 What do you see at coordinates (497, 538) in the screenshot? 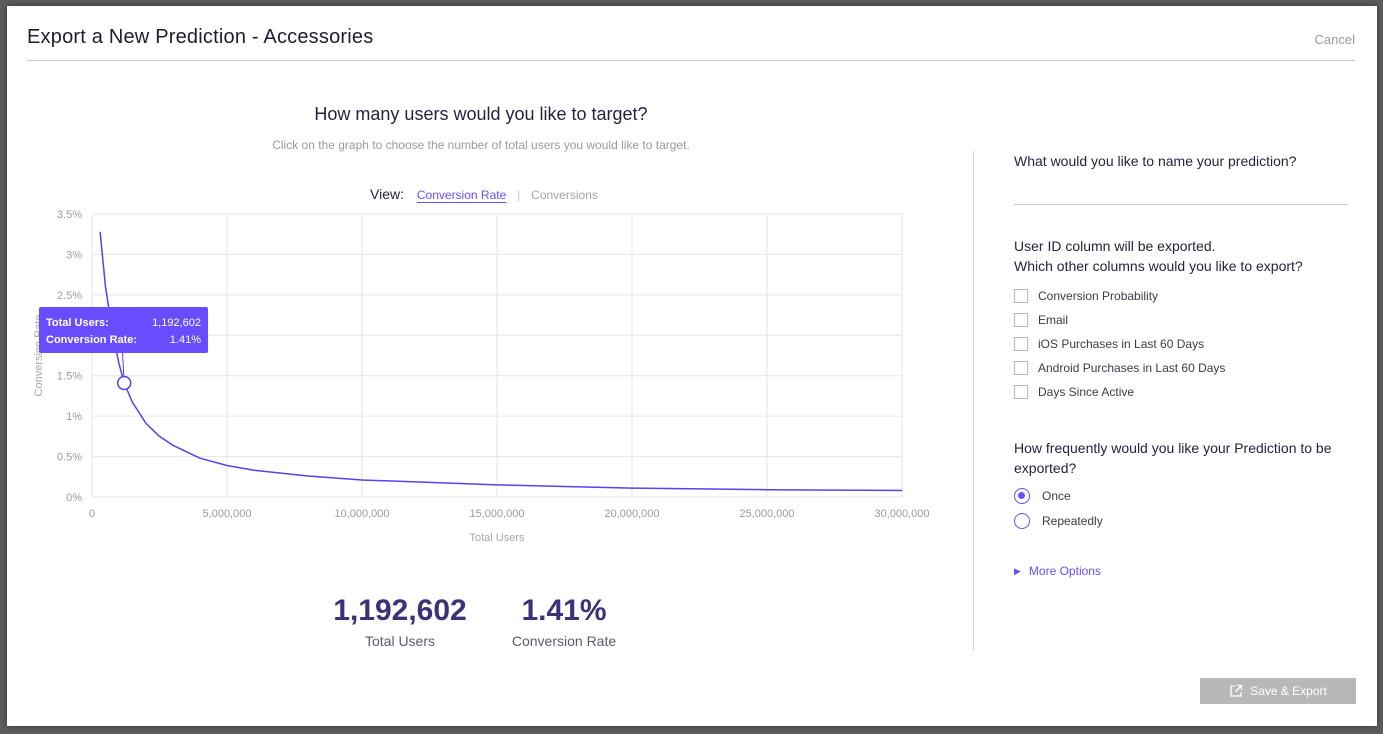
I see `x-axis-title: Total Users` at bounding box center [497, 538].